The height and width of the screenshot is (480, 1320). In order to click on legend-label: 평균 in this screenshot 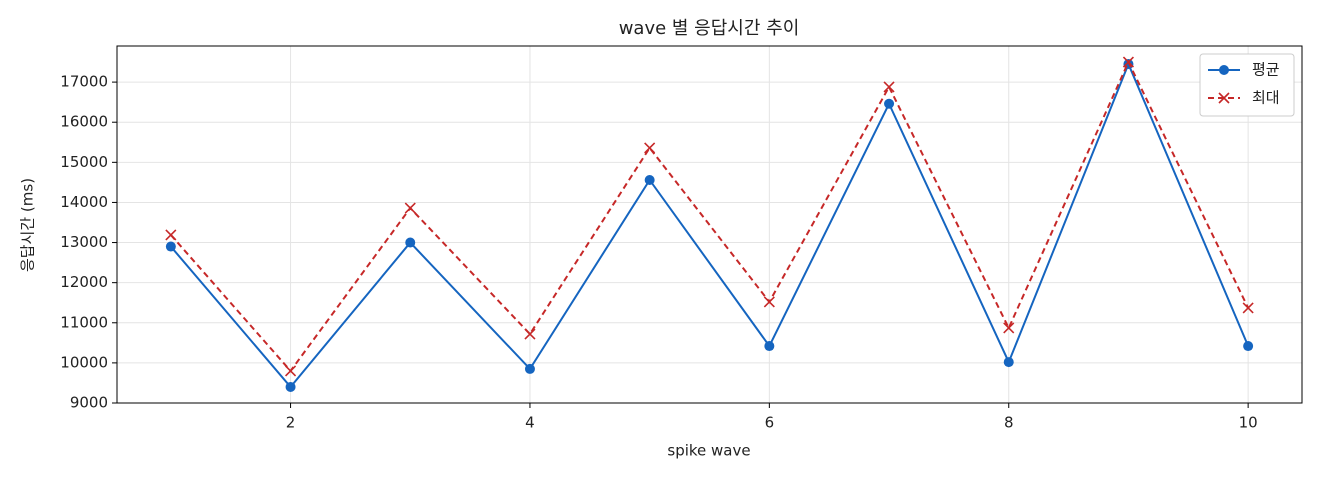, I will do `click(1266, 70)`.